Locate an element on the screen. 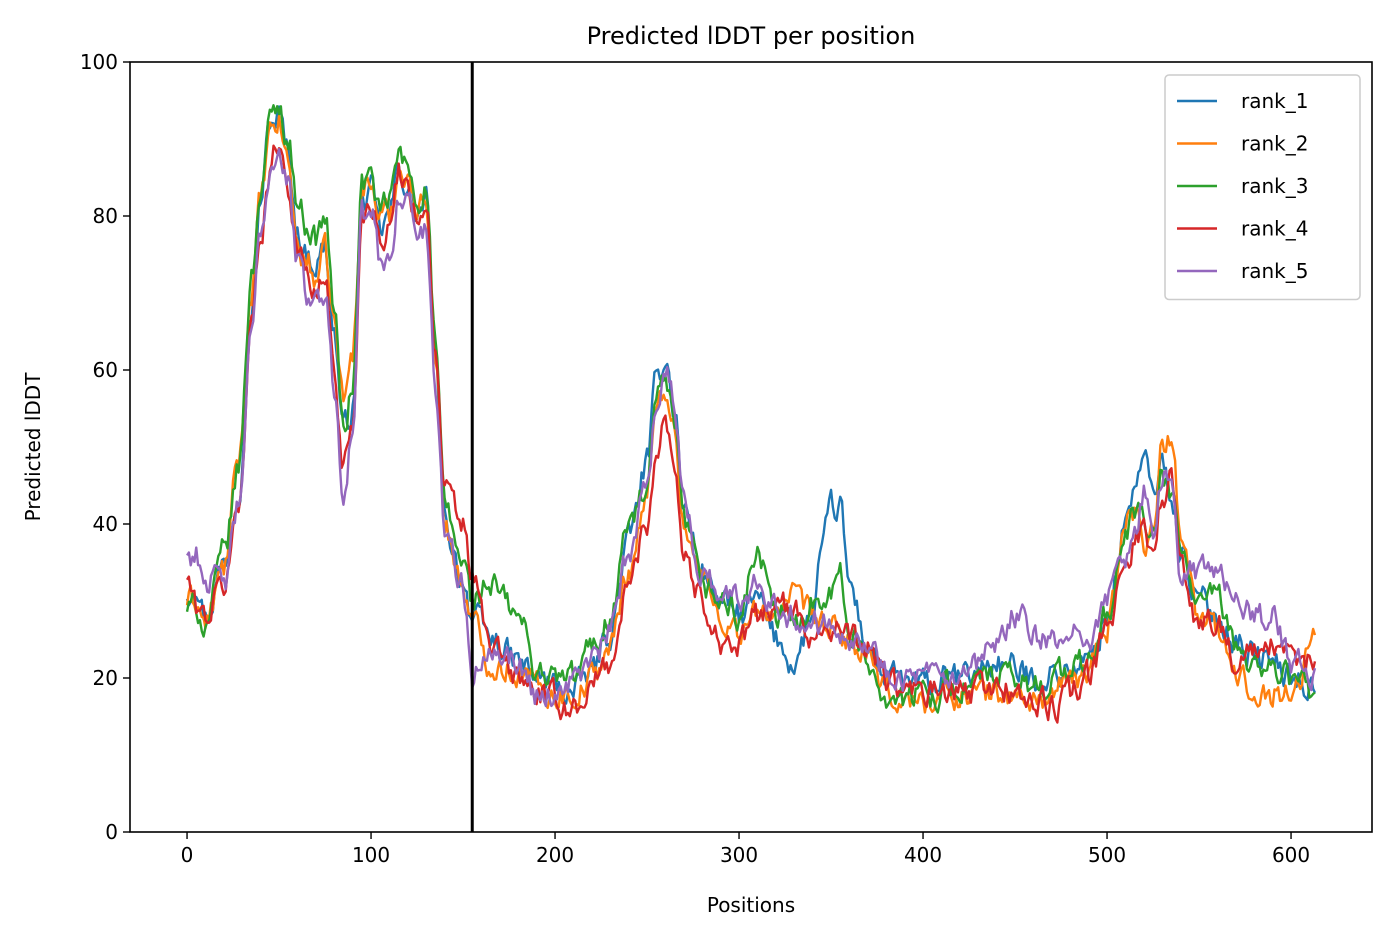  legend-label-rank_5: rank_5 is located at coordinates (1274, 271).